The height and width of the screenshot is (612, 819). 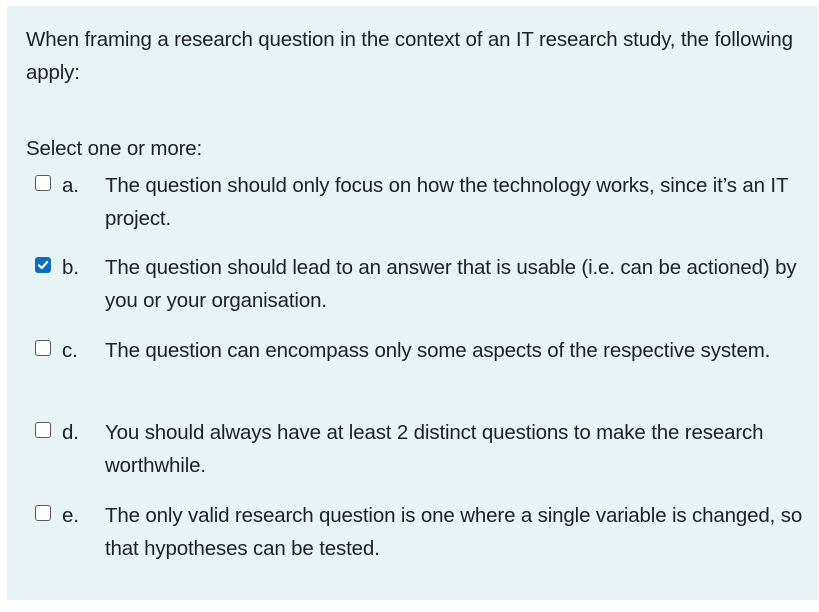 I want to click on checkbox-e, so click(x=43, y=513).